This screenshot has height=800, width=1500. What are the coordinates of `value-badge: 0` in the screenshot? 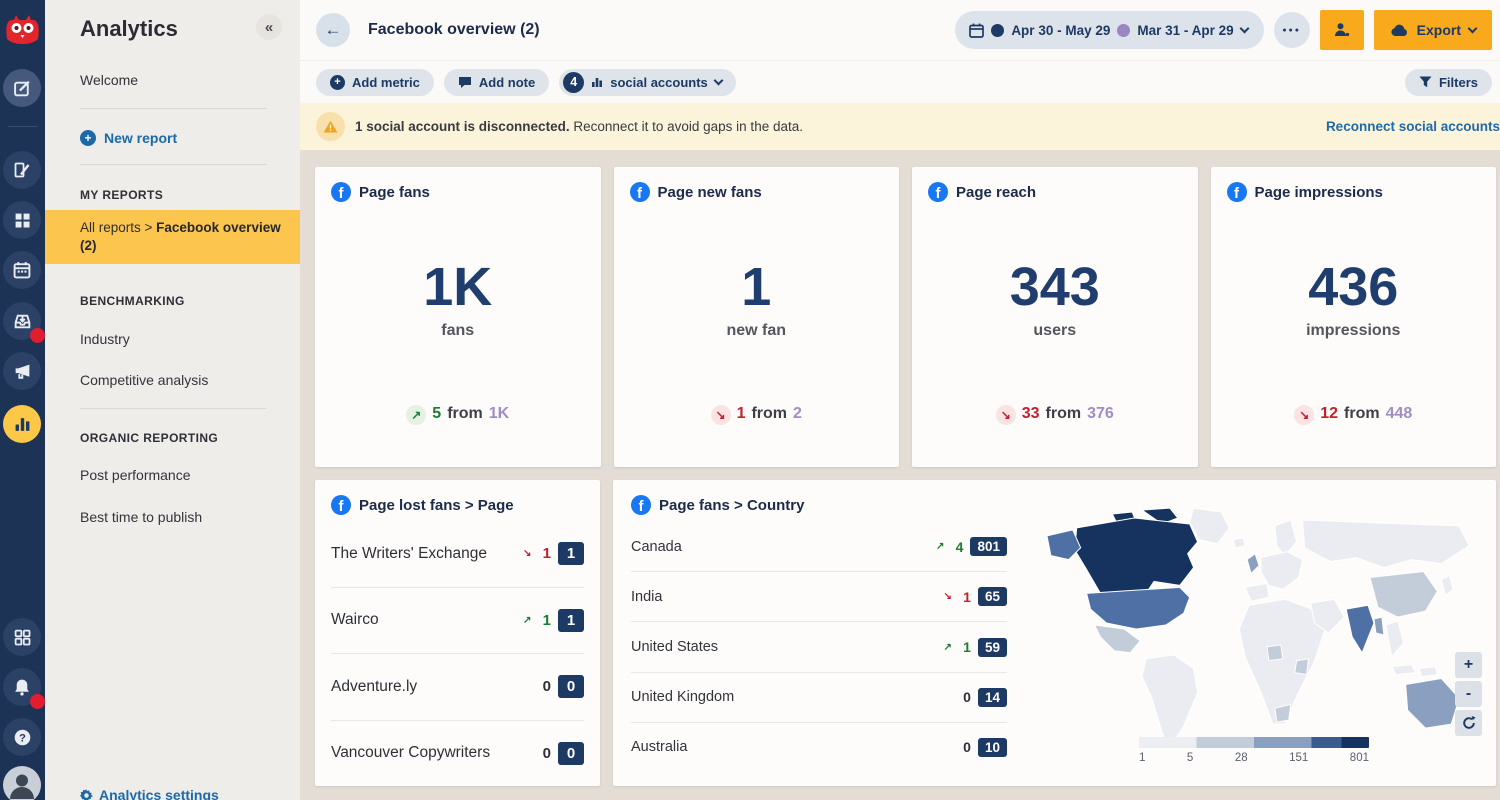 It's located at (571, 753).